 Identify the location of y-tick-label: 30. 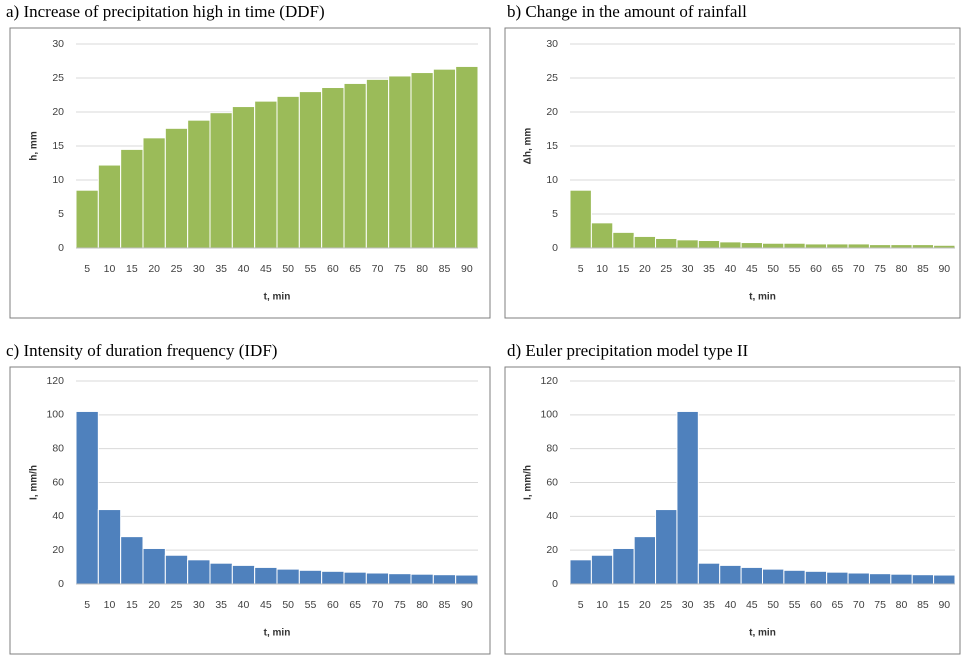
(58, 44).